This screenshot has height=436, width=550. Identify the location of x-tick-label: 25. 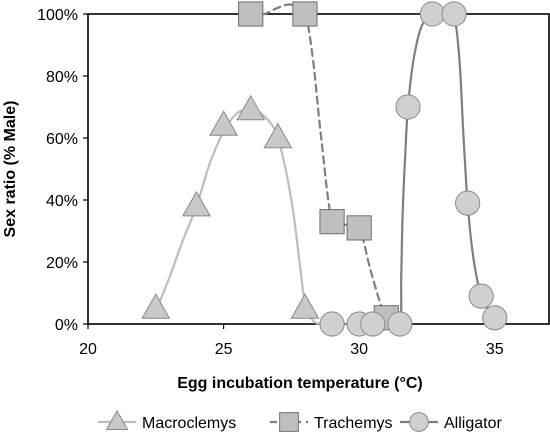
(224, 349).